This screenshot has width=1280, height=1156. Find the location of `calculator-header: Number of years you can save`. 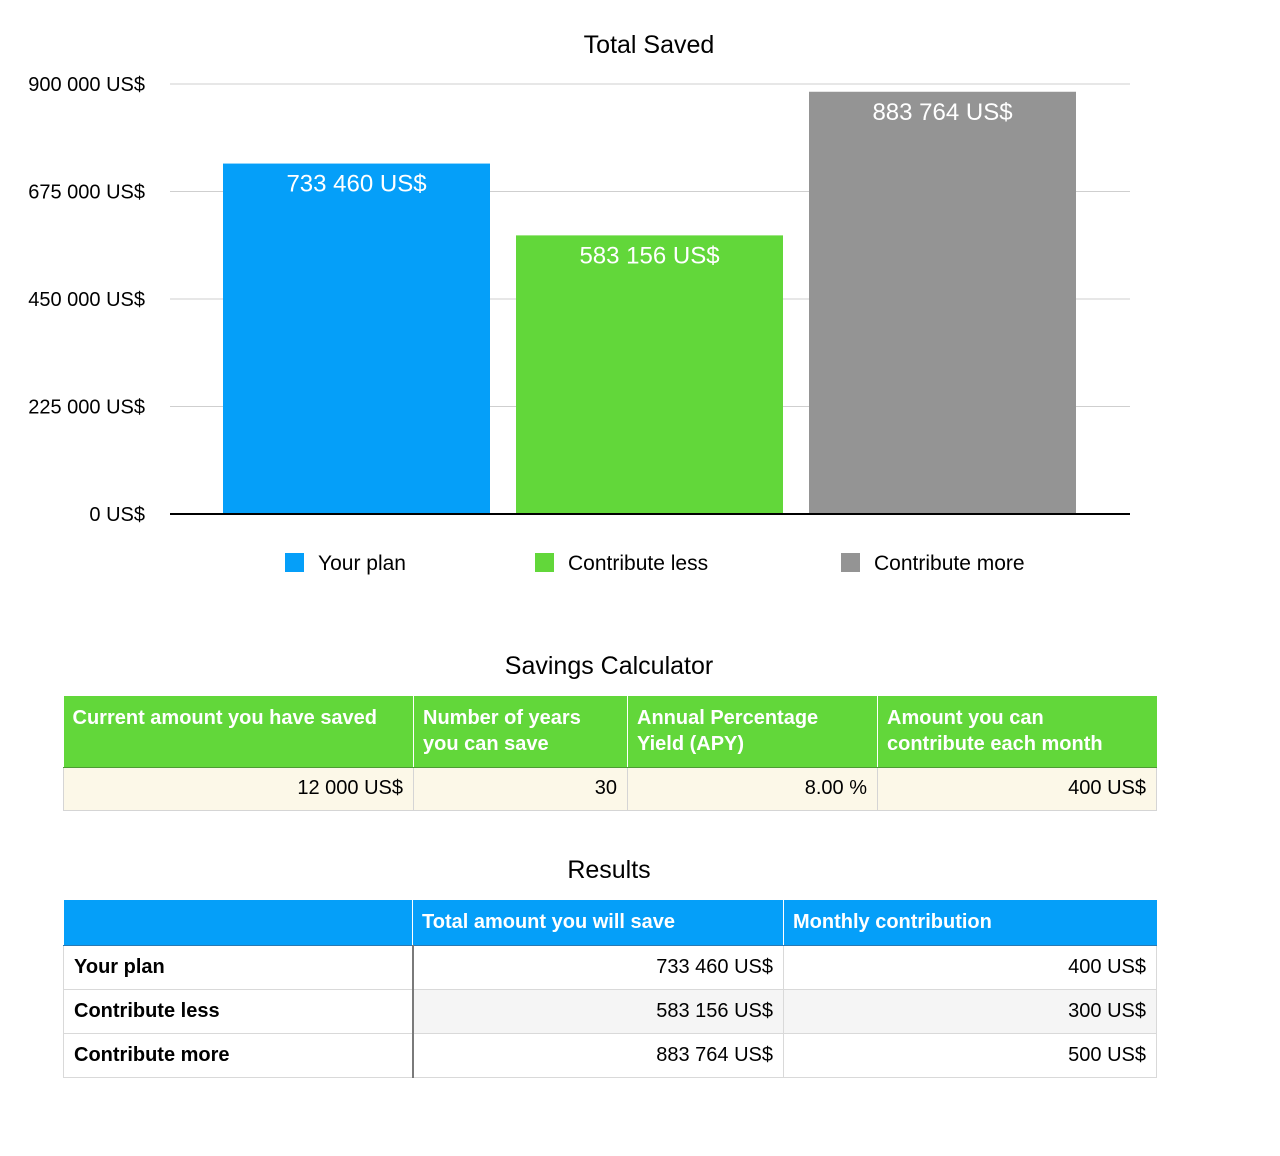

calculator-header: Number of years you can save is located at coordinates (520, 732).